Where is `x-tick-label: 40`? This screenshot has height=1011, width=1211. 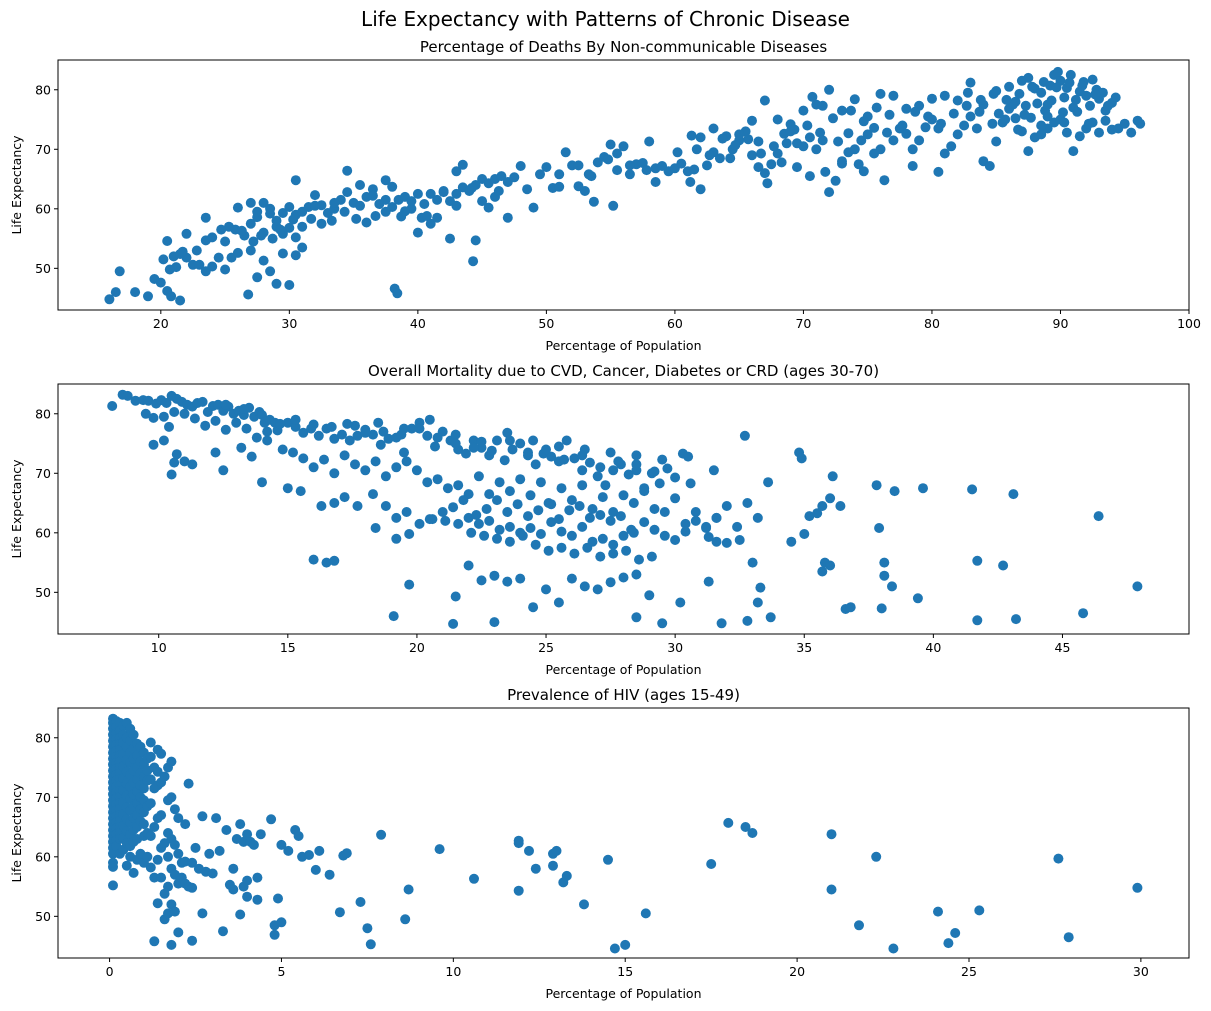
x-tick-label: 40 is located at coordinates (418, 323).